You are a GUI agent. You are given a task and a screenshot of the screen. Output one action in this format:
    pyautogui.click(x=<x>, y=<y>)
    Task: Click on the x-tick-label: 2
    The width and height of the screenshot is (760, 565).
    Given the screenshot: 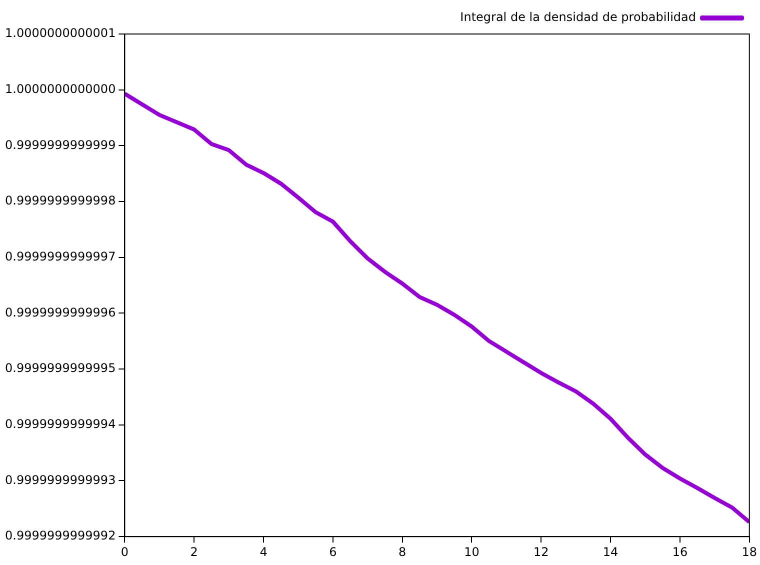 What is the action you would take?
    pyautogui.click(x=194, y=551)
    